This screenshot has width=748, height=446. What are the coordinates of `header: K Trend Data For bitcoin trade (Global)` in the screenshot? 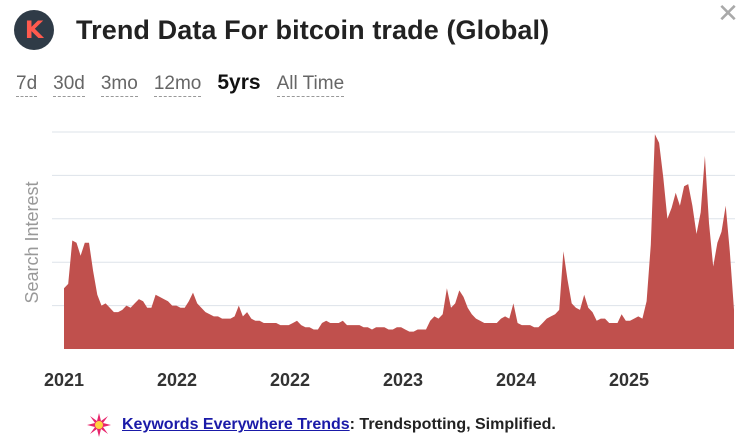 It's located at (281, 30).